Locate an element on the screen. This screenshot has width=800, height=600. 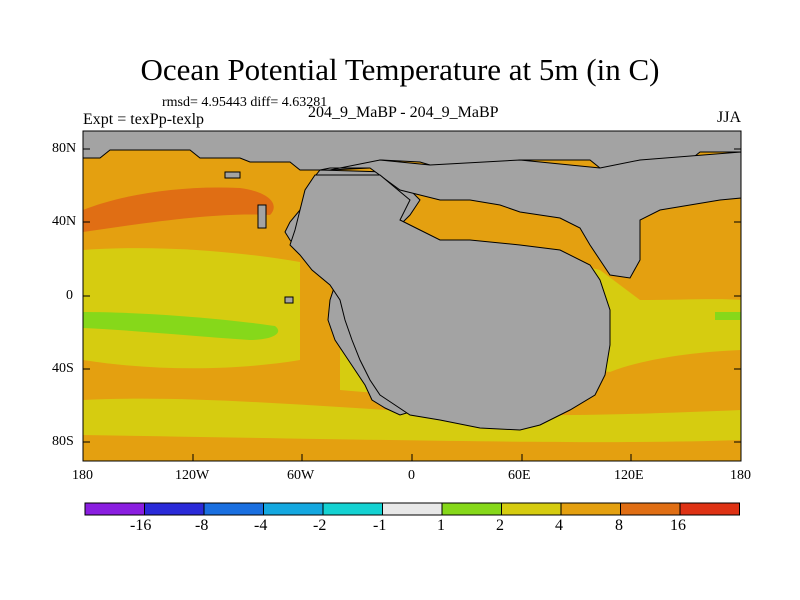
y-tick-label: 80N is located at coordinates (64, 148).